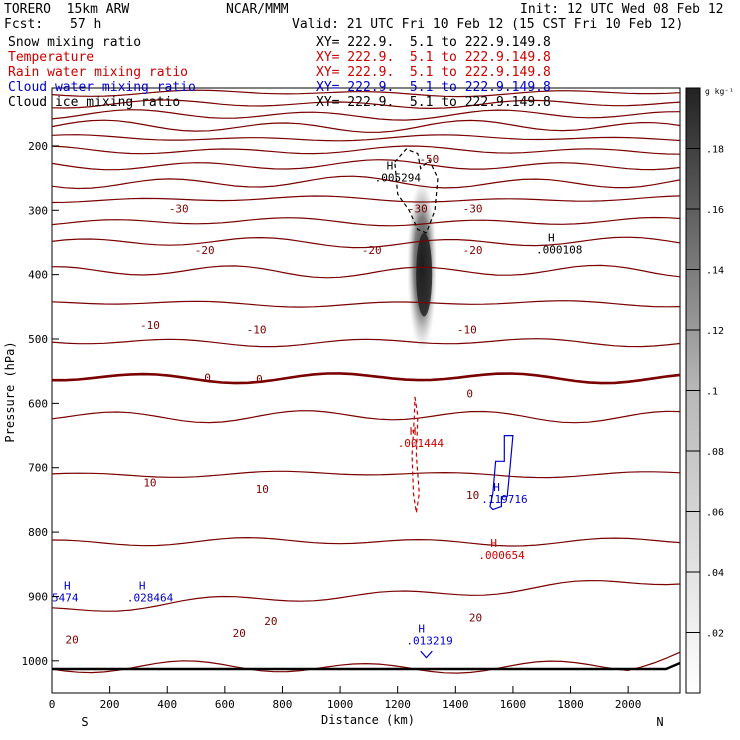  Describe the element at coordinates (719, 91) in the screenshot. I see `colorbar-units: g kg⁻¹` at that location.